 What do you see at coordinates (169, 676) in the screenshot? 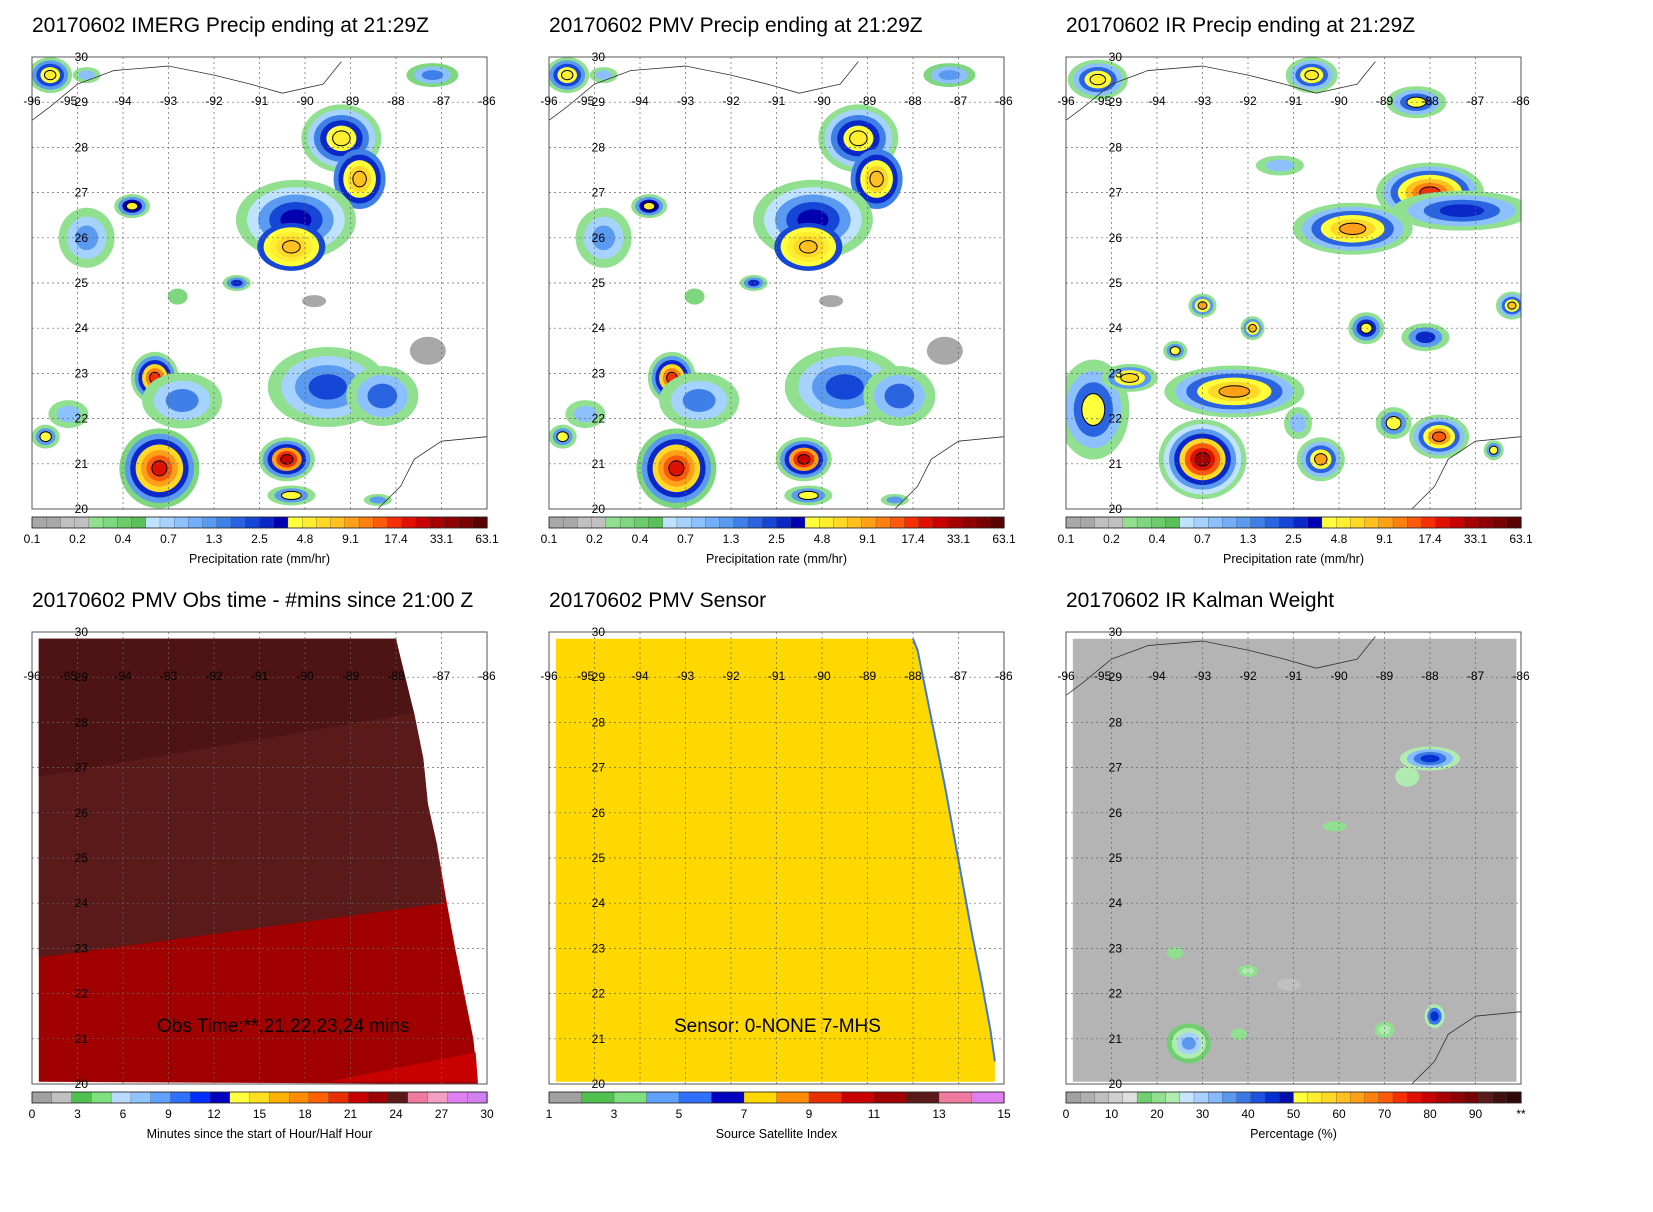
I see `lon-tick-label: -93` at bounding box center [169, 676].